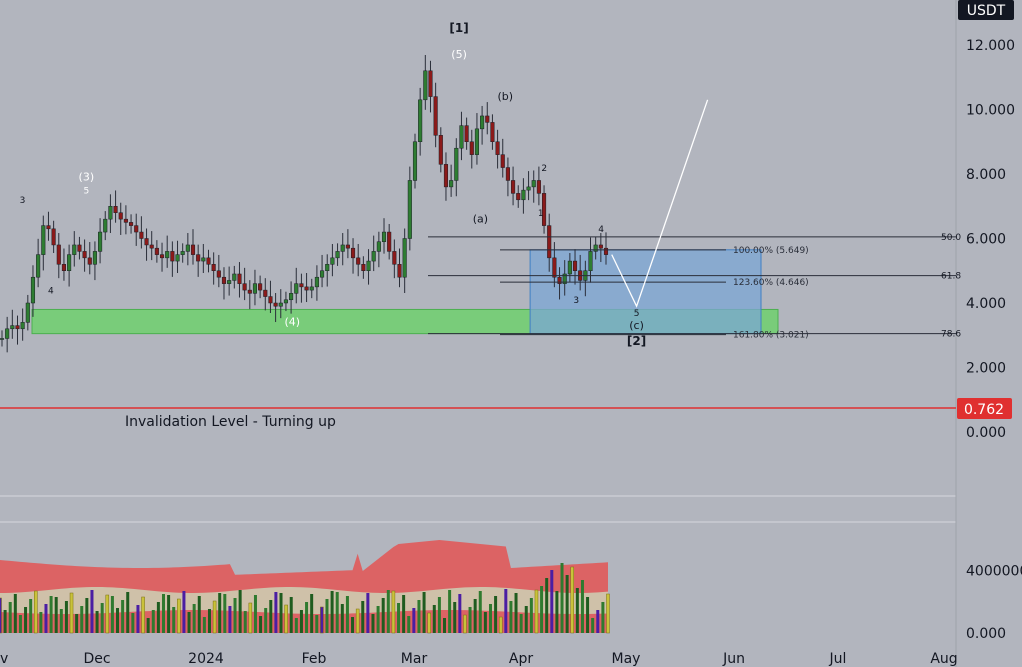 This screenshot has width=1022, height=667. What do you see at coordinates (951, 238) in the screenshot?
I see `retracement-label: 50.0` at bounding box center [951, 238].